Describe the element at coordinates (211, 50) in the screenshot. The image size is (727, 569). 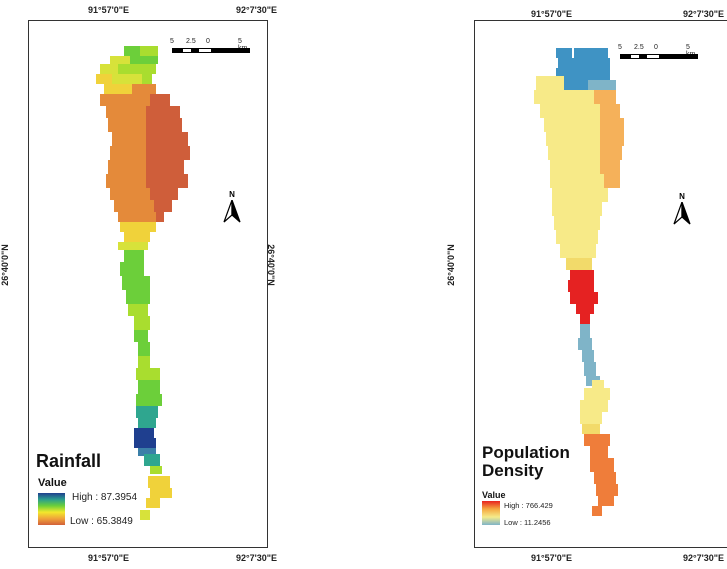
I see `scale-bar-strip` at that location.